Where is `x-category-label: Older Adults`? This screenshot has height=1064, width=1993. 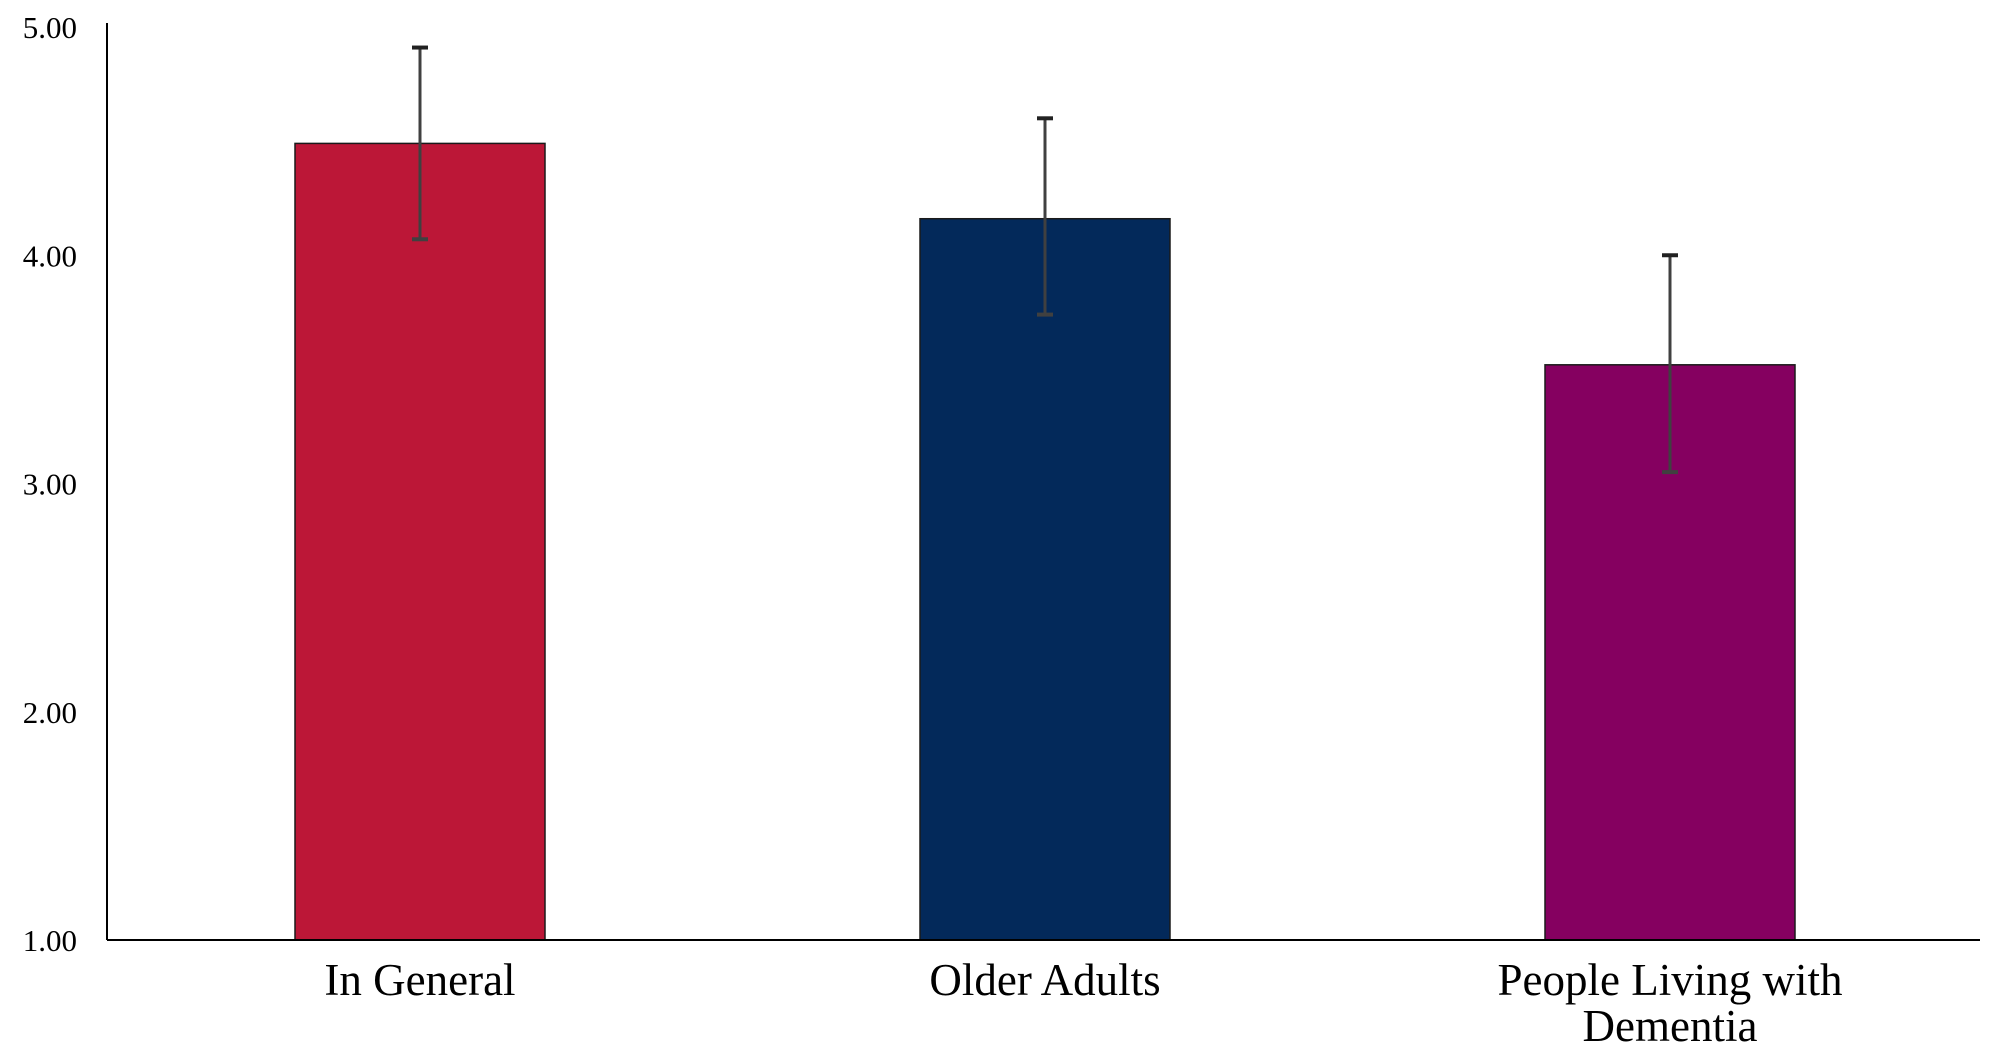 x-category-label: Older Adults is located at coordinates (1044, 980).